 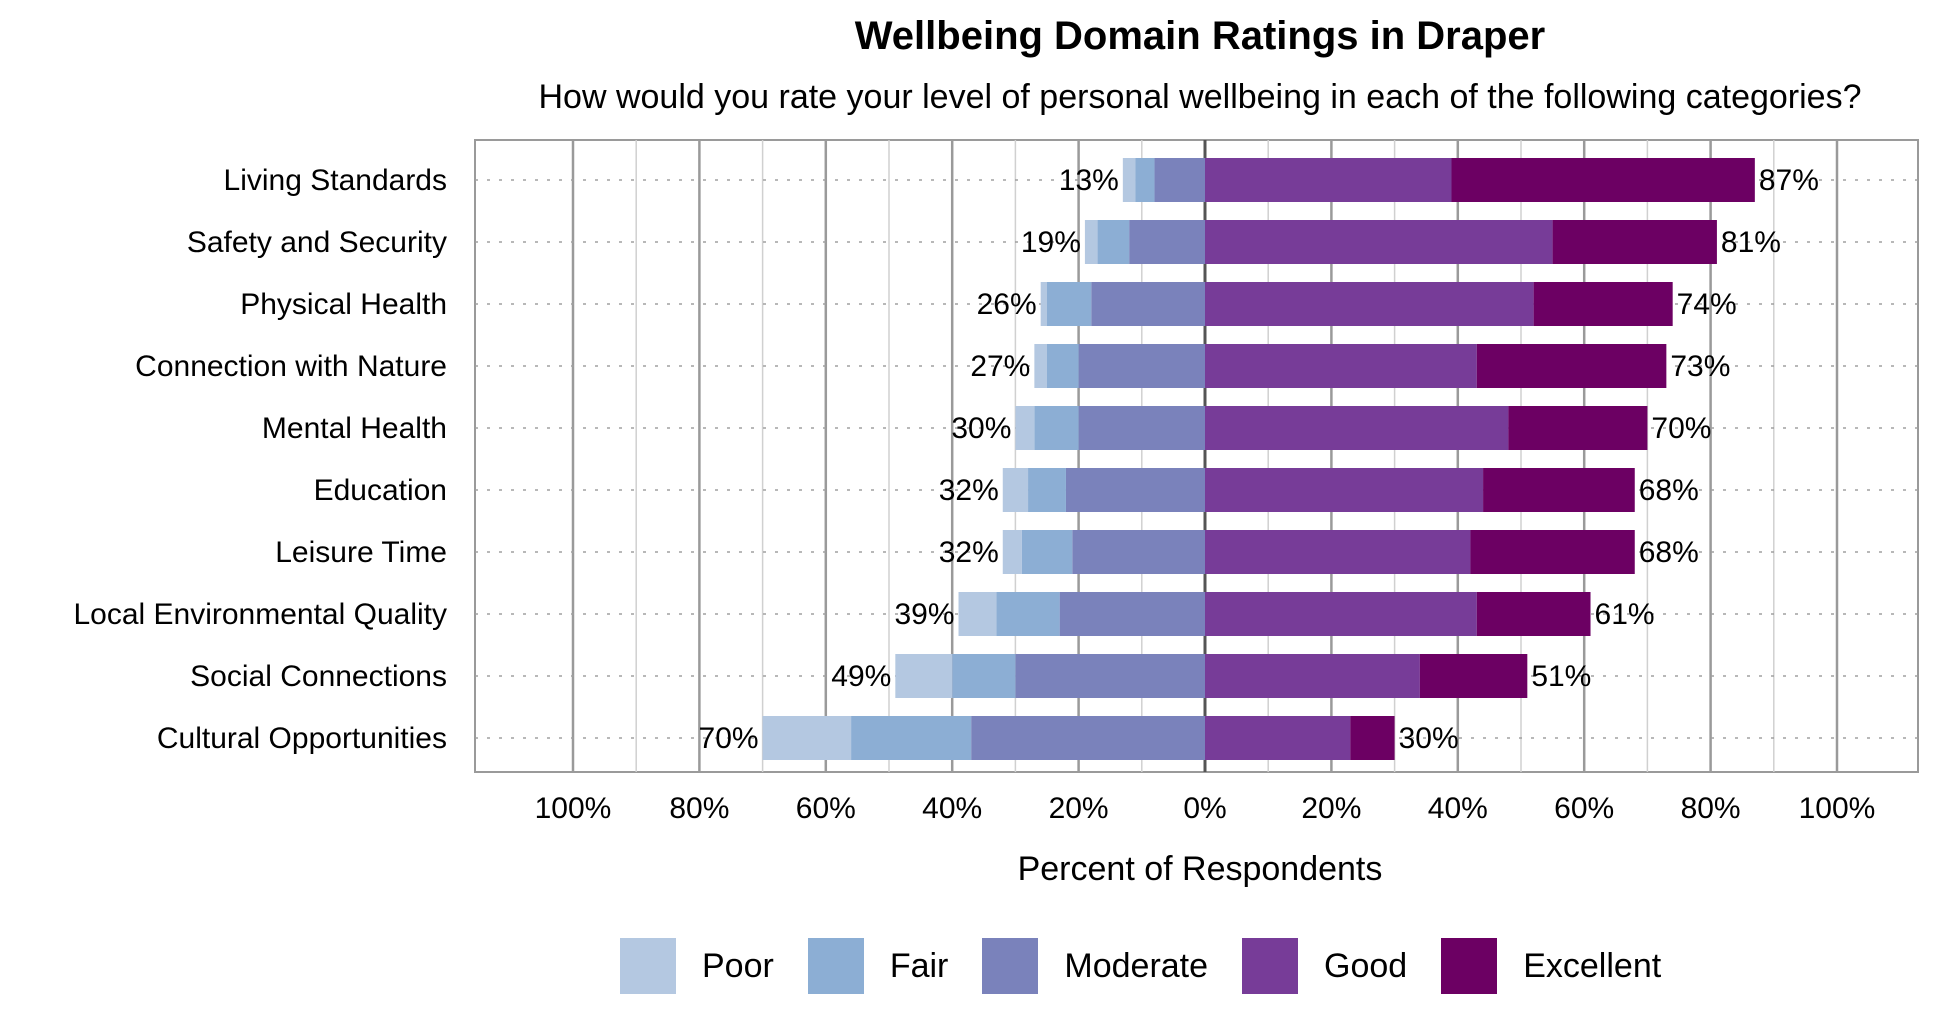 What do you see at coordinates (1200, 869) in the screenshot?
I see `x-axis-title: Percent of Respondents` at bounding box center [1200, 869].